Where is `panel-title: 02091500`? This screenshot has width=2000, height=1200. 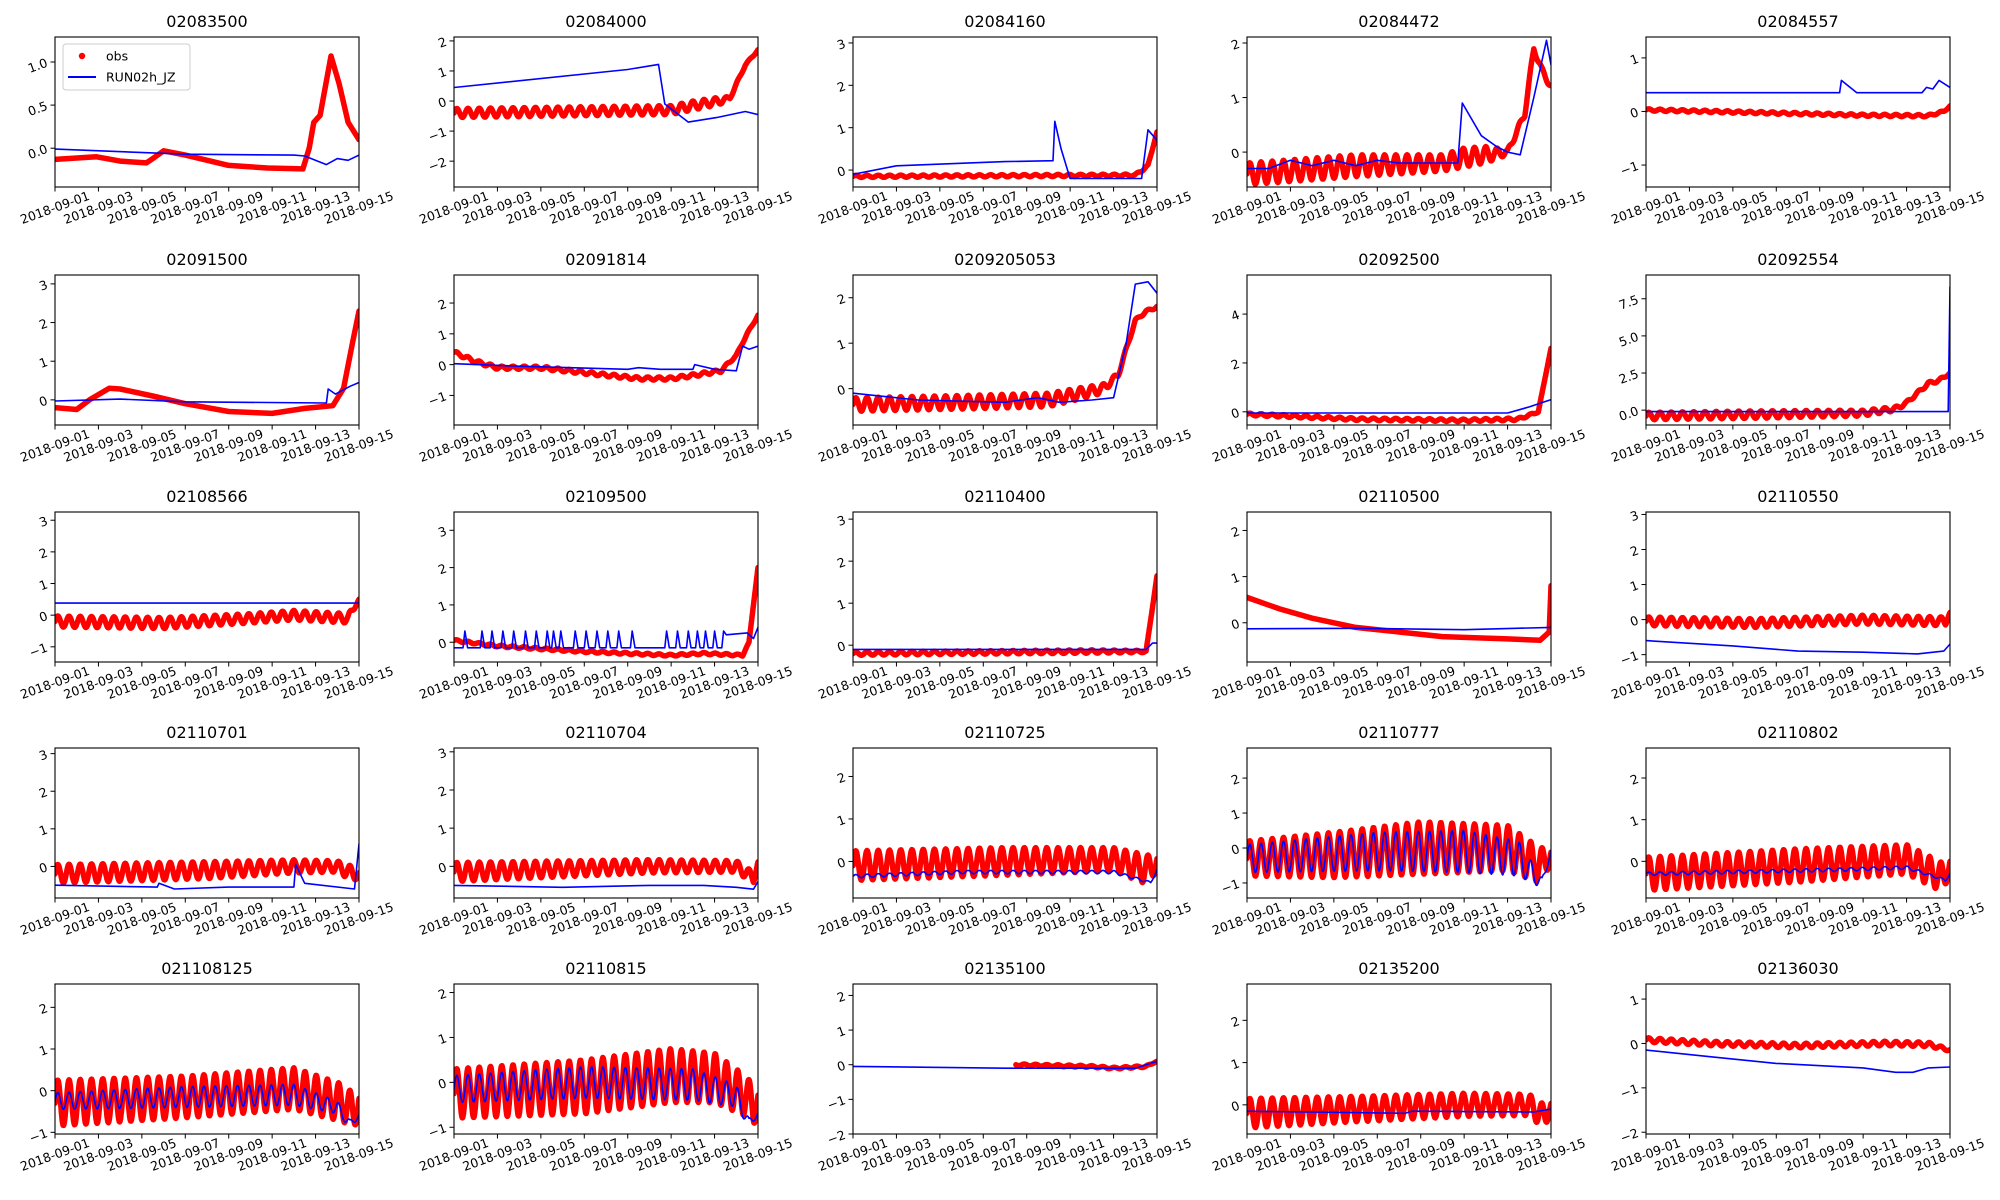 panel-title: 02091500 is located at coordinates (206, 259).